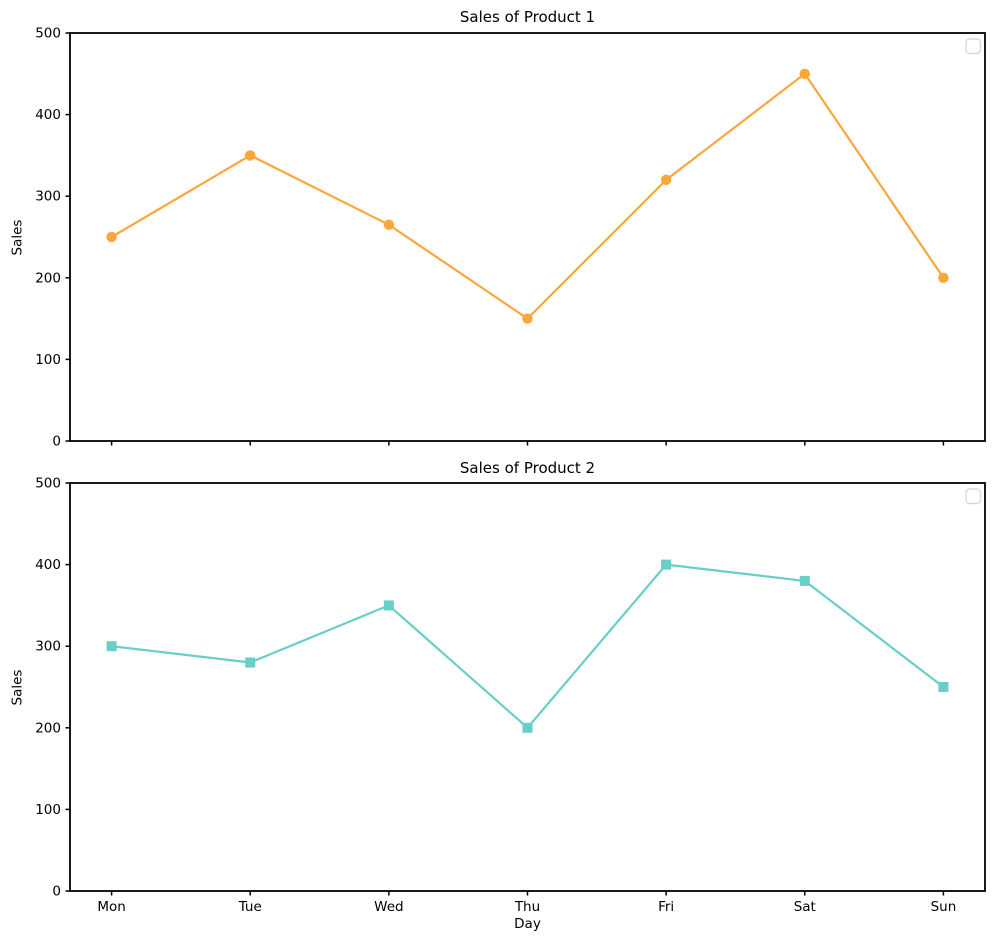 The image size is (1000, 946). What do you see at coordinates (48, 34) in the screenshot?
I see `plot1-y-tick-label: 500` at bounding box center [48, 34].